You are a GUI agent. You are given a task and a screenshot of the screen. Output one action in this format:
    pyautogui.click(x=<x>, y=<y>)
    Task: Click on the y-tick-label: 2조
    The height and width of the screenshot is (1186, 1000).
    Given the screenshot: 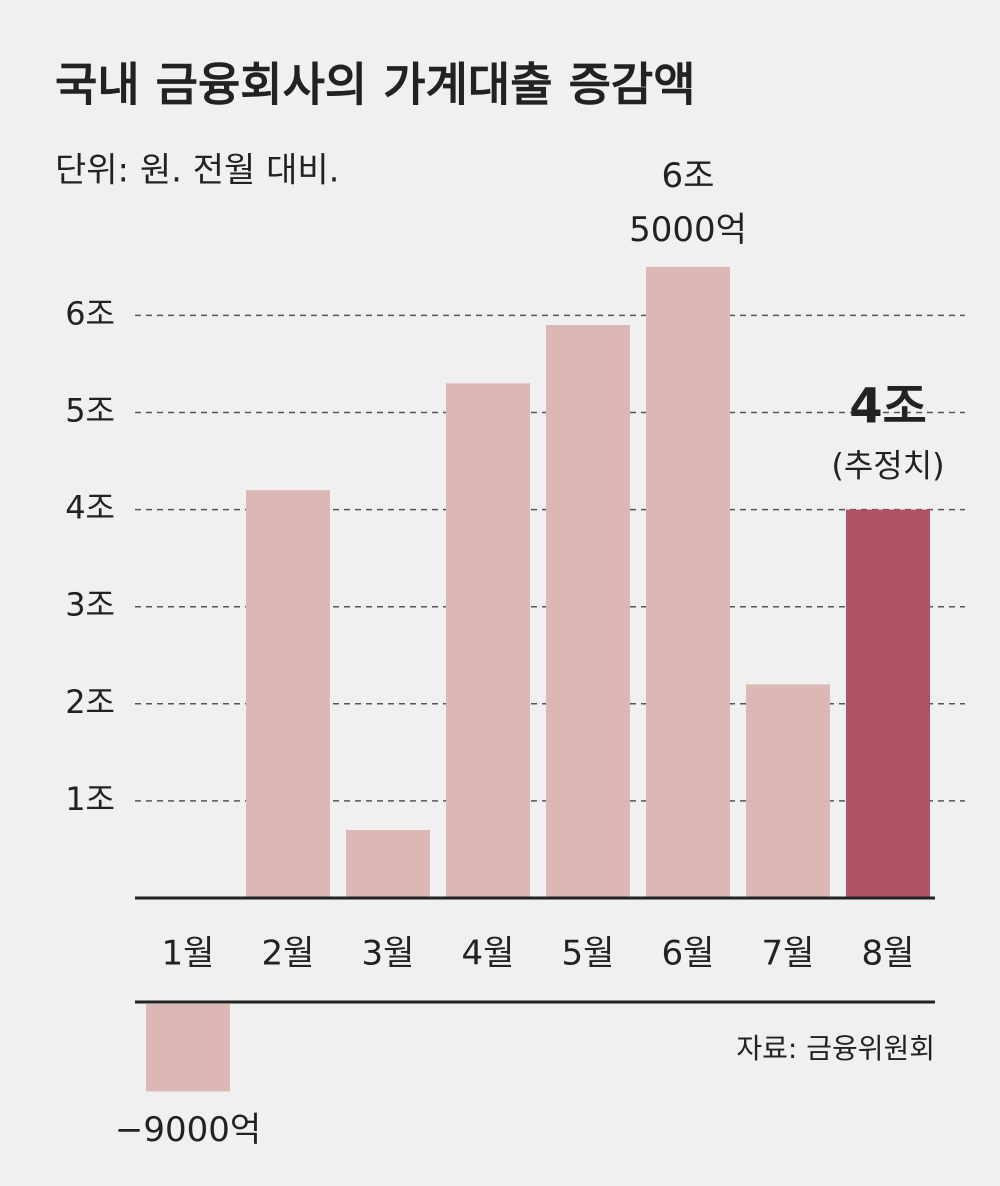 What is the action you would take?
    pyautogui.click(x=90, y=702)
    